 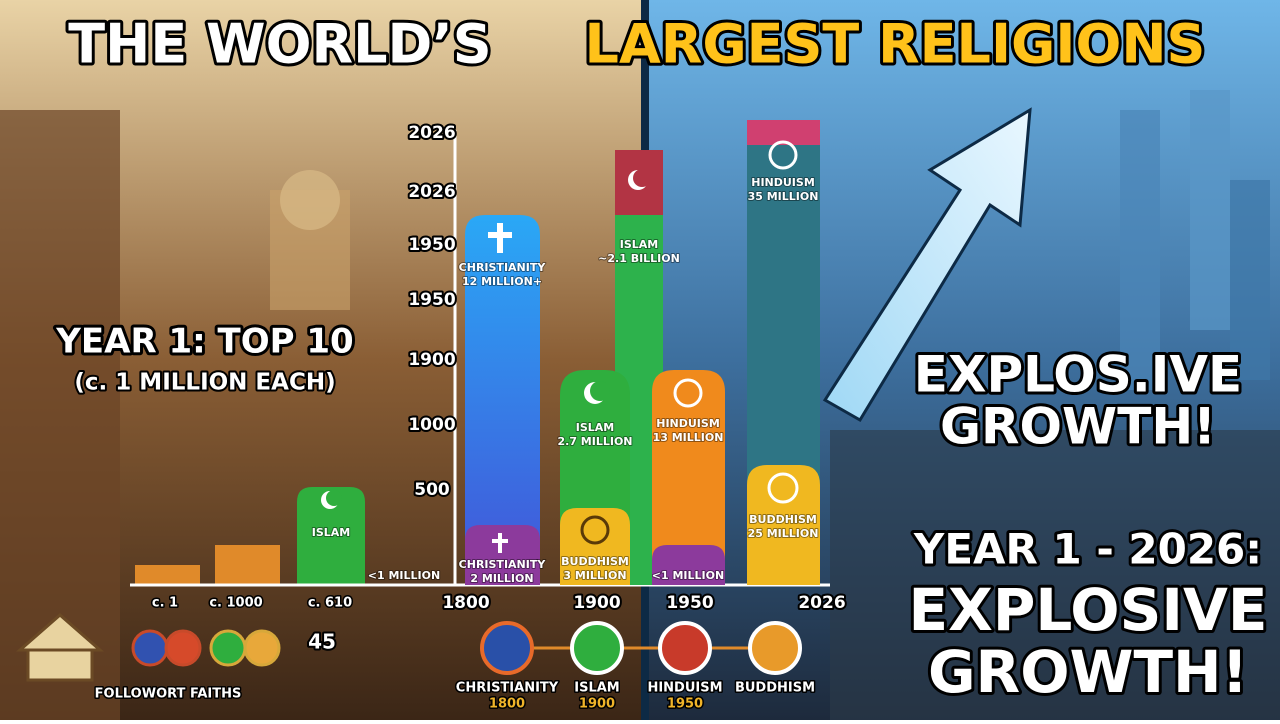 I want to click on era-label: c. 1, so click(x=165, y=603).